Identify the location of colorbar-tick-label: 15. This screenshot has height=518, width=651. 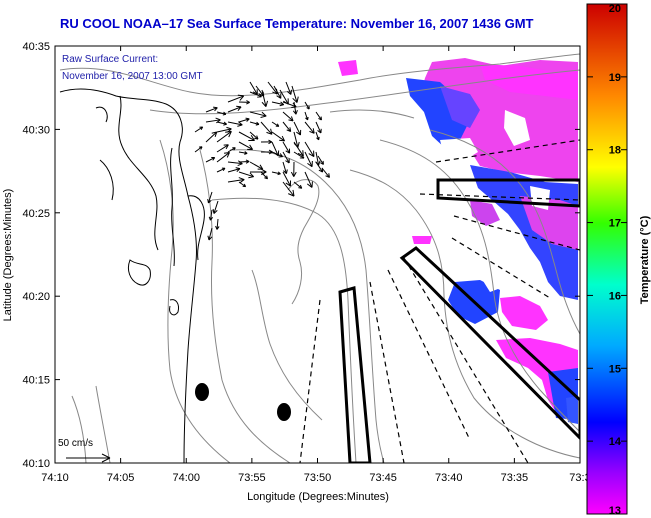
(615, 369).